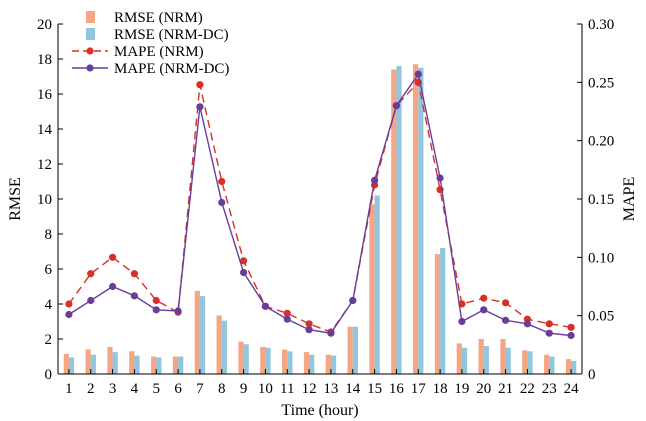 Image resolution: width=646 pixels, height=421 pixels. What do you see at coordinates (15, 199) in the screenshot?
I see `y-axis-title: RMSE` at bounding box center [15, 199].